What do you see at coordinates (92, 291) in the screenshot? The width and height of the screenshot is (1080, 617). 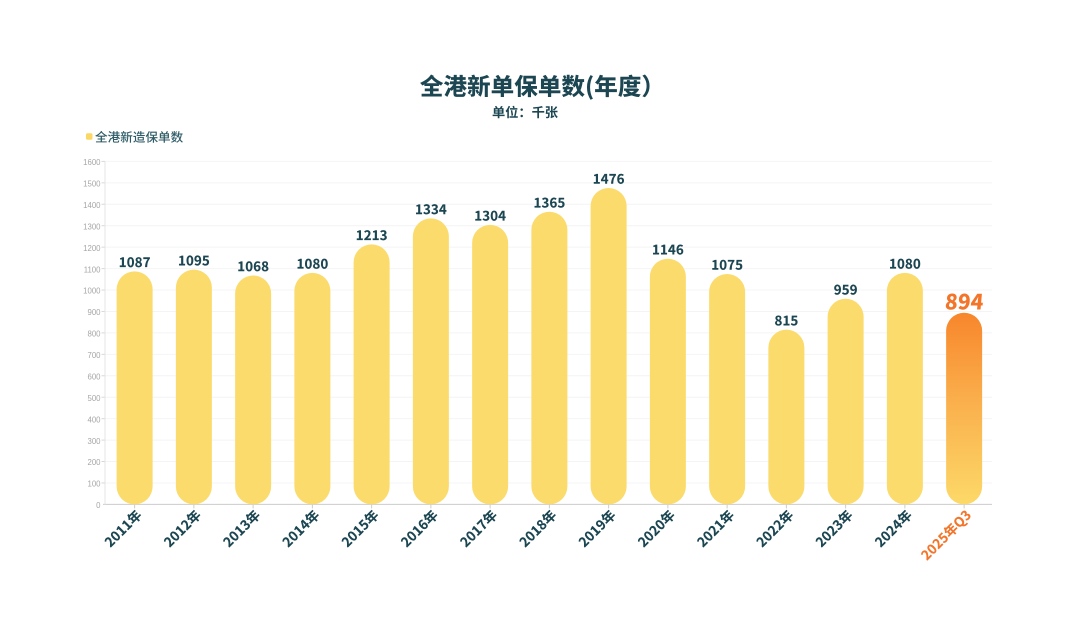 I see `svg-text: 1000` at bounding box center [92, 291].